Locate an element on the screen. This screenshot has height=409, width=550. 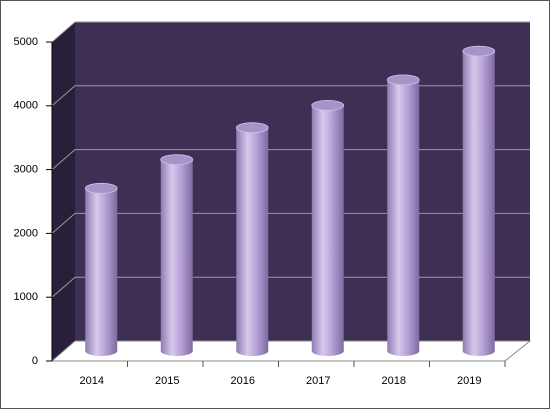
x-tick-label: 2019 is located at coordinates (469, 381).